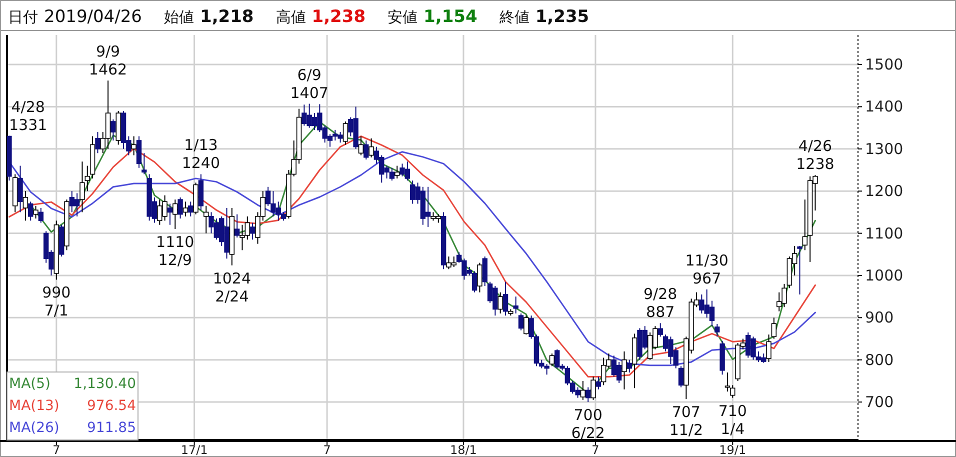 The height and width of the screenshot is (457, 956). What do you see at coordinates (815, 155) in the screenshot?
I see `annotation: 4/26 1238` at bounding box center [815, 155].